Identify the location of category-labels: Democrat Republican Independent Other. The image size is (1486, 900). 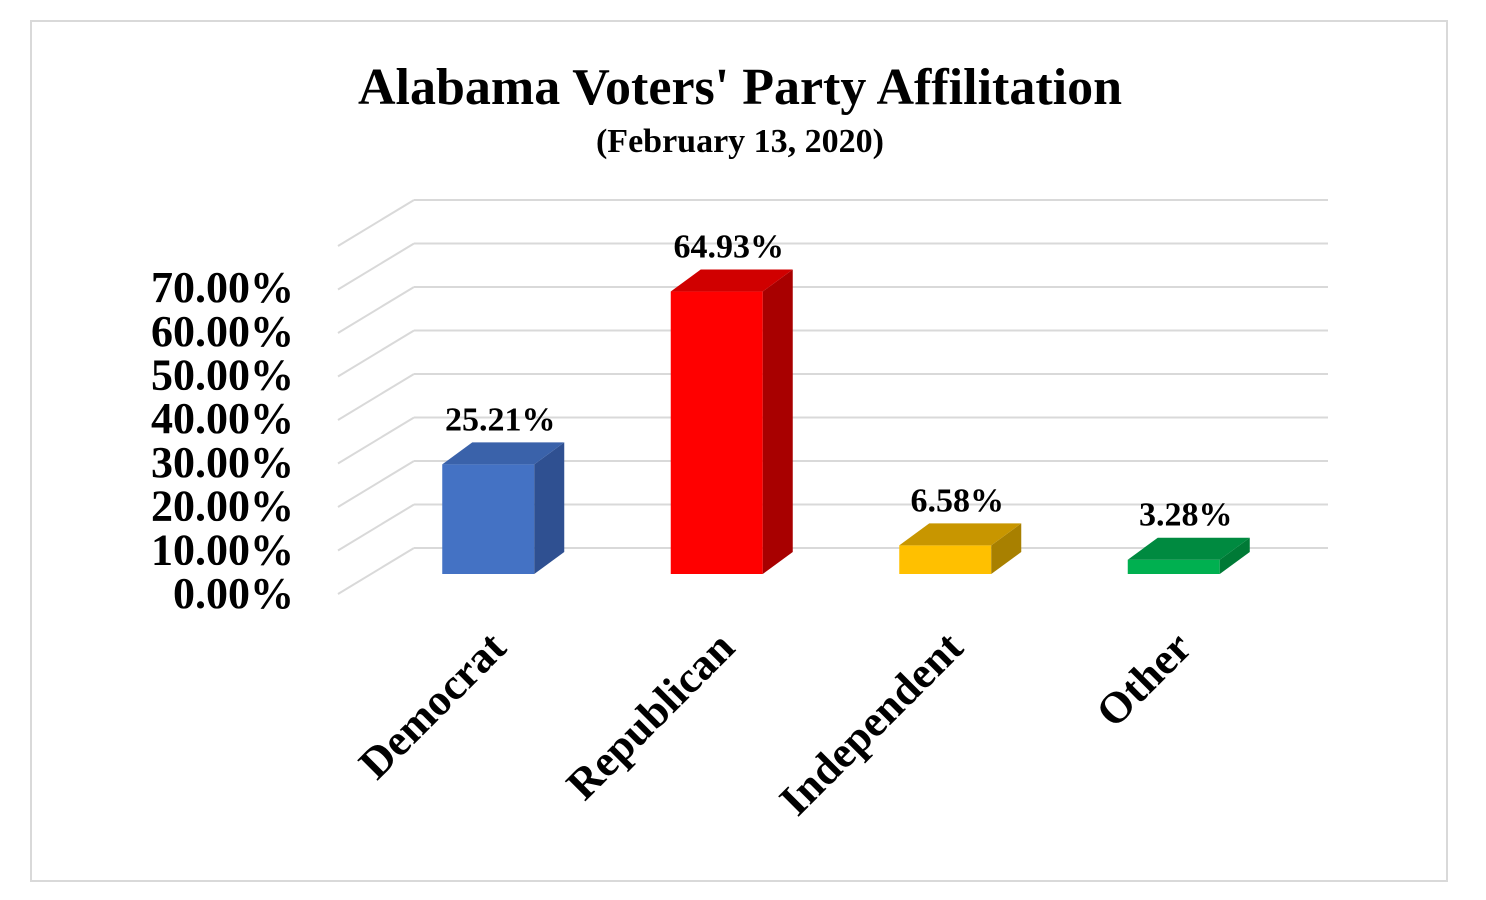
(774, 723).